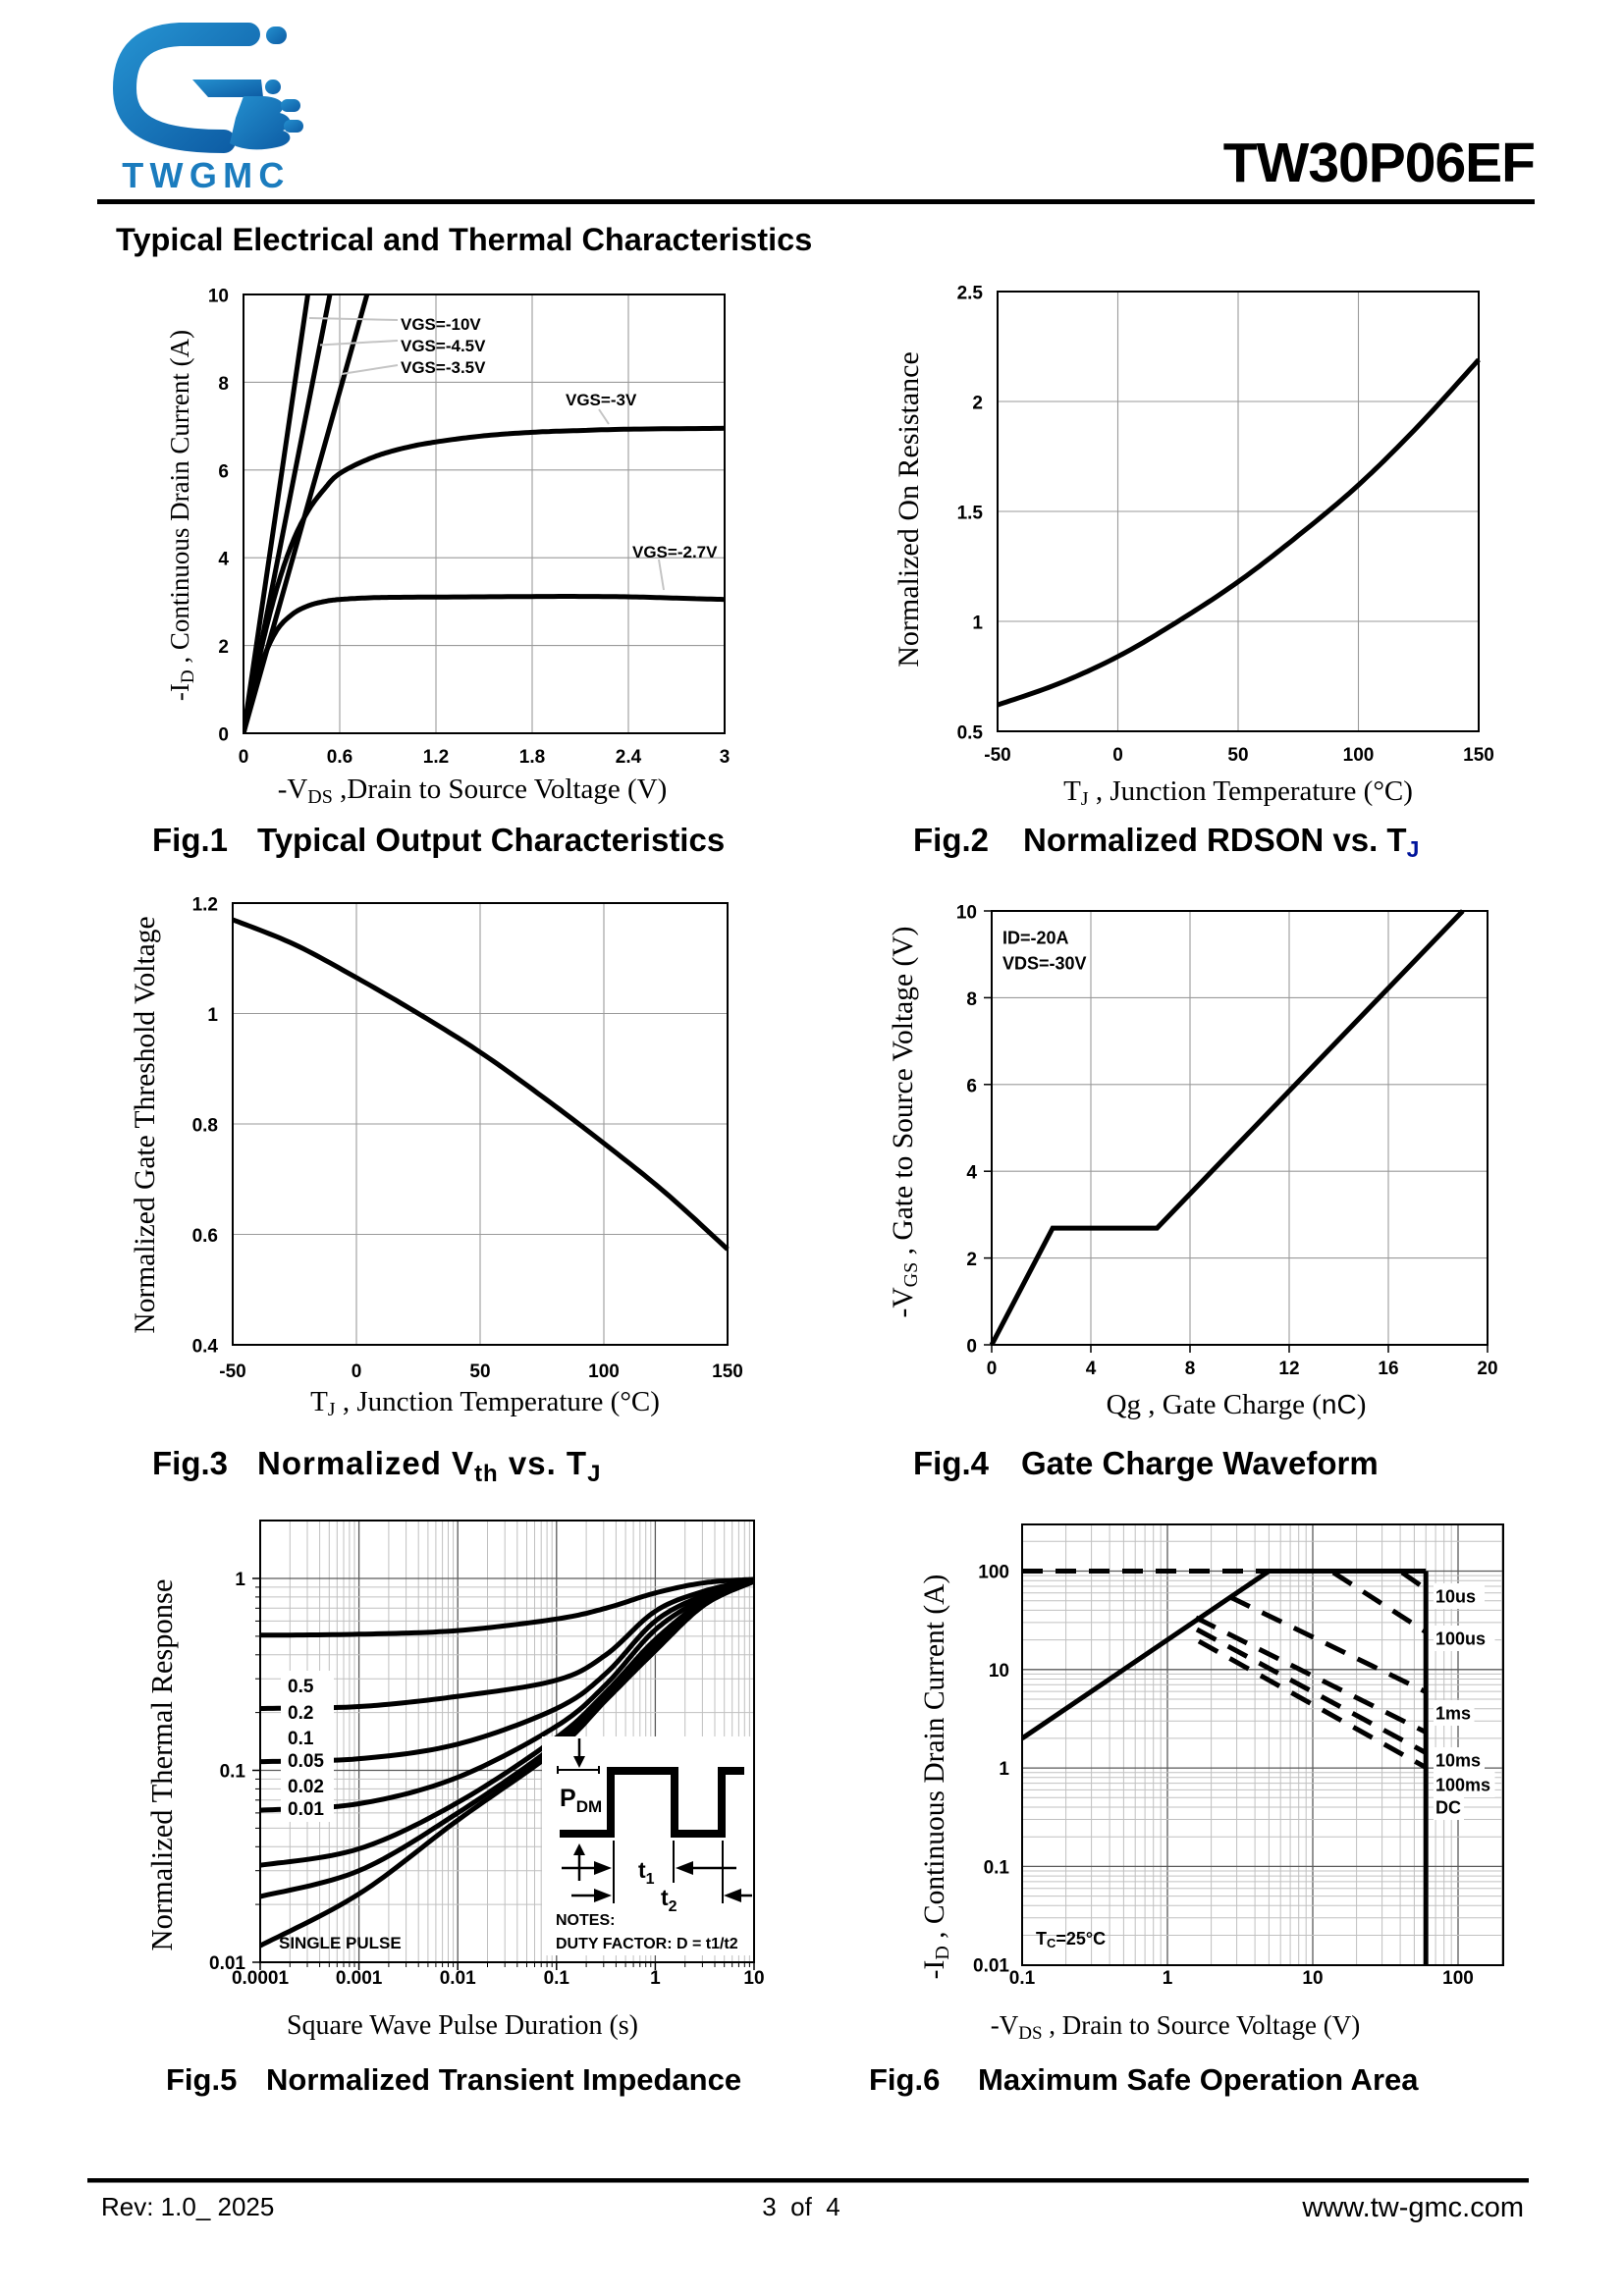 The width and height of the screenshot is (1624, 2296). What do you see at coordinates (1175, 2027) in the screenshot?
I see `svg-text:-VDS , Drain to Source Voltage: -VDS , Drain to Source Voltage (V)` at bounding box center [1175, 2027].